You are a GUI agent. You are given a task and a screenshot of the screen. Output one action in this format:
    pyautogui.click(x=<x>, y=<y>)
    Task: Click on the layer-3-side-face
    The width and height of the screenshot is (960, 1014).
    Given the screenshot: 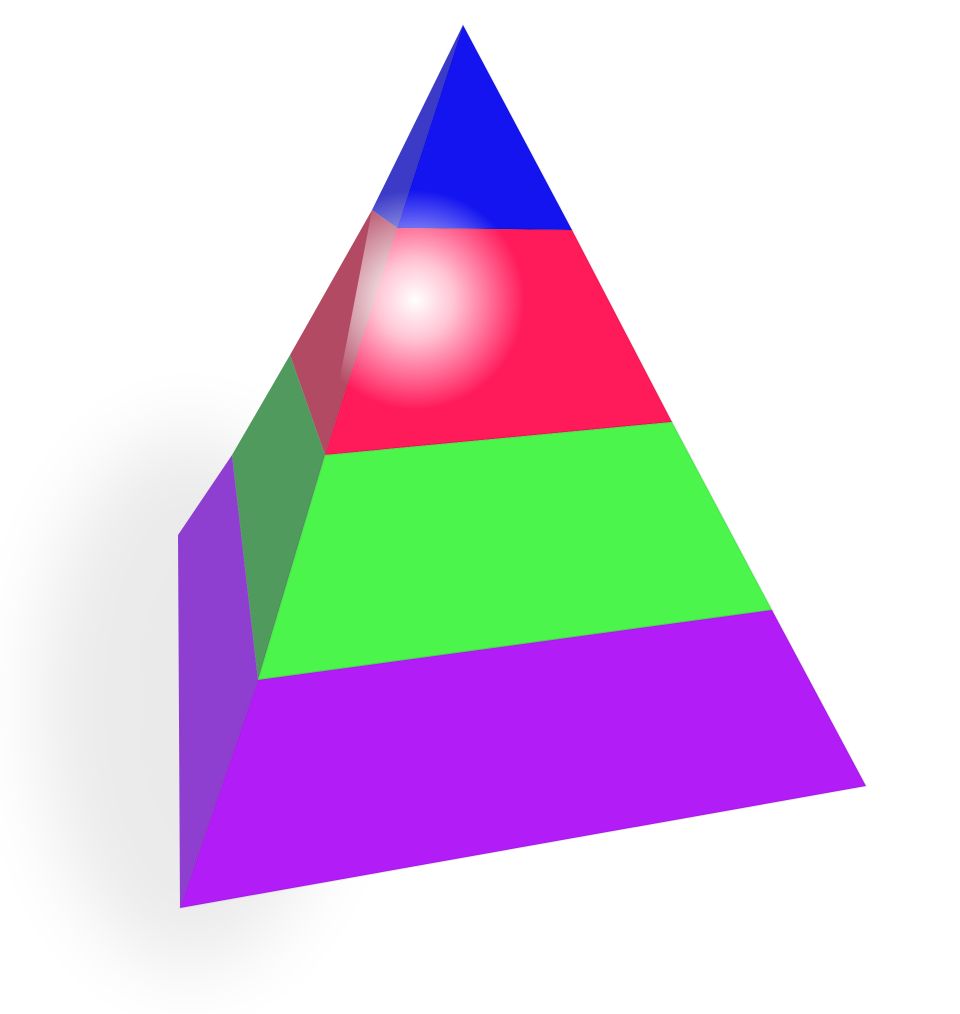 What is the action you would take?
    pyautogui.click(x=278, y=517)
    